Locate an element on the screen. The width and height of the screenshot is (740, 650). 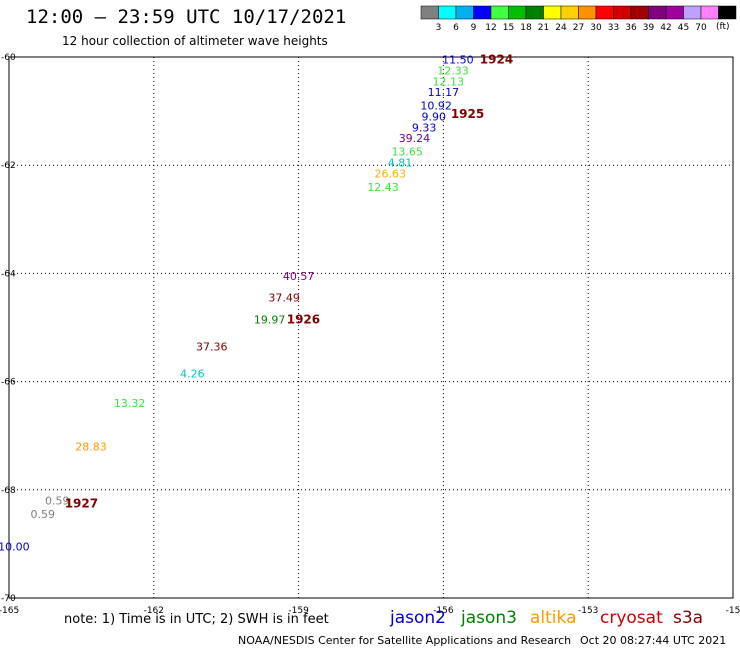
footer-timestamp: Oct 20 08:27:44 UTC 2021 is located at coordinates (653, 640).